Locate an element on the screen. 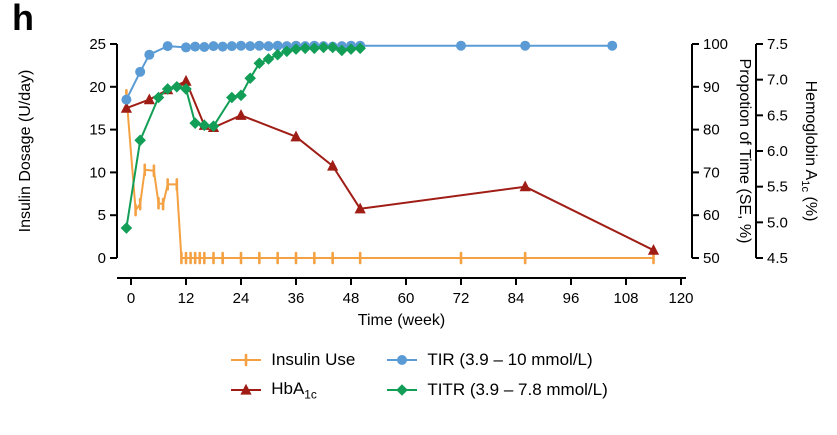 This screenshot has width=837, height=435. svg-text: 5 is located at coordinates (102, 215).